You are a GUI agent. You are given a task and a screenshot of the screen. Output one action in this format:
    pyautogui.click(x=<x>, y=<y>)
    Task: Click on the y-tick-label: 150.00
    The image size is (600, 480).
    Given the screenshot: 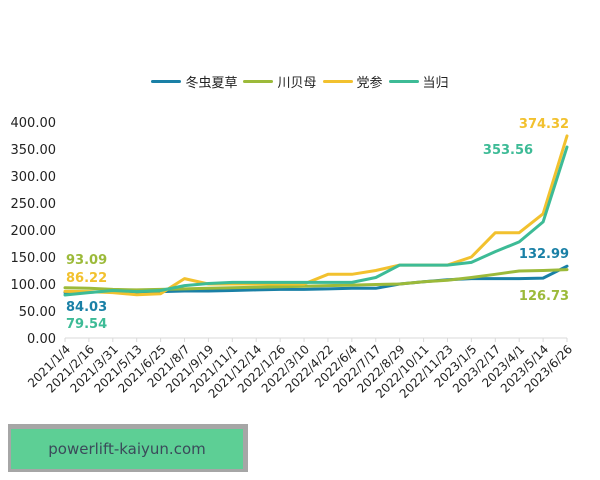 What is the action you would take?
    pyautogui.click(x=34, y=258)
    